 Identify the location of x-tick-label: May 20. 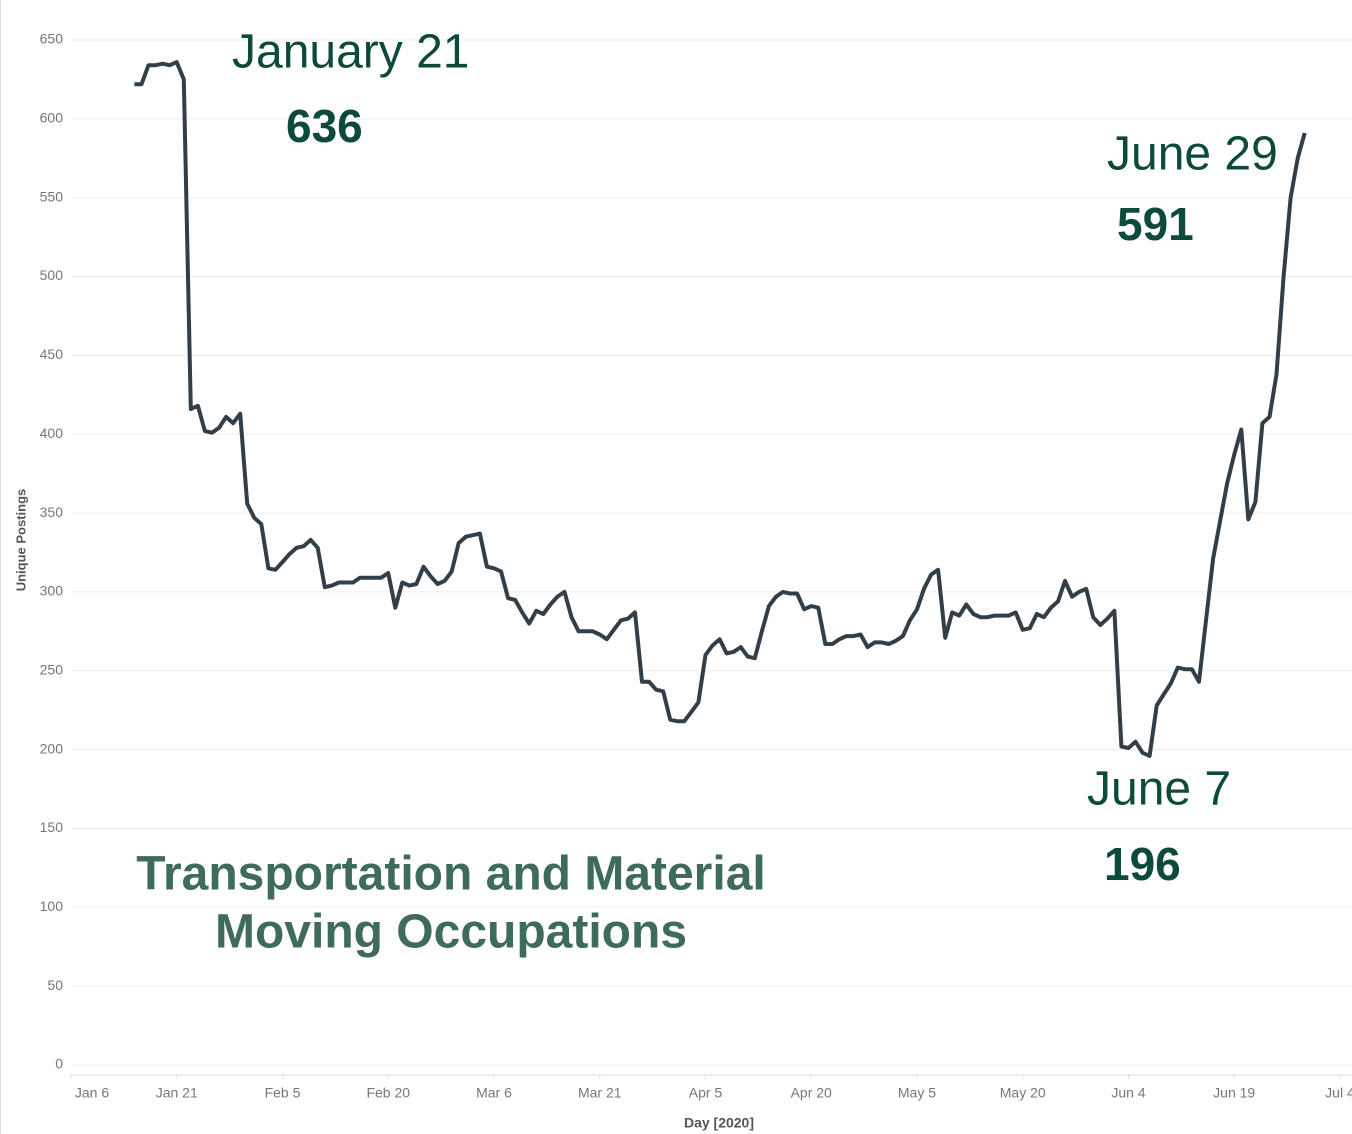
(1023, 1093).